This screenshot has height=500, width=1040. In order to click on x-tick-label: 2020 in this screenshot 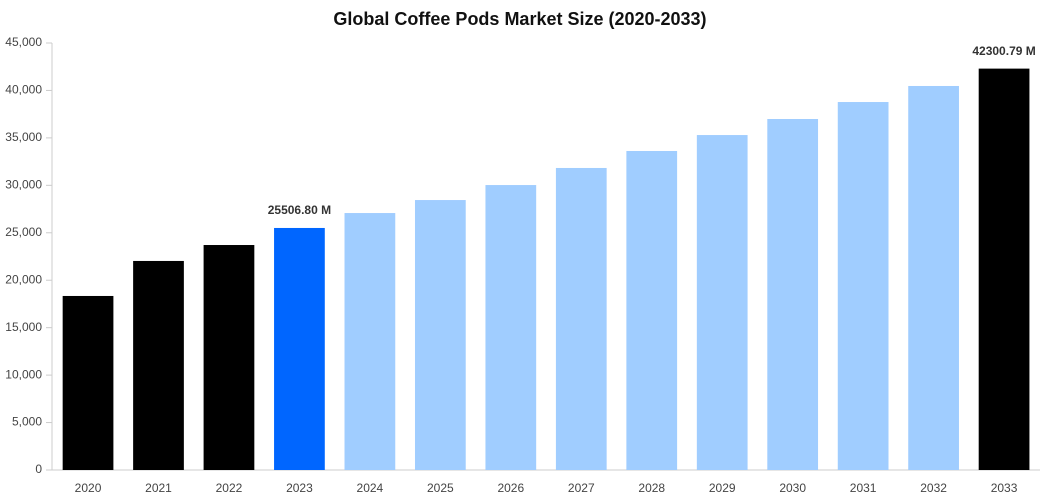, I will do `click(88, 488)`.